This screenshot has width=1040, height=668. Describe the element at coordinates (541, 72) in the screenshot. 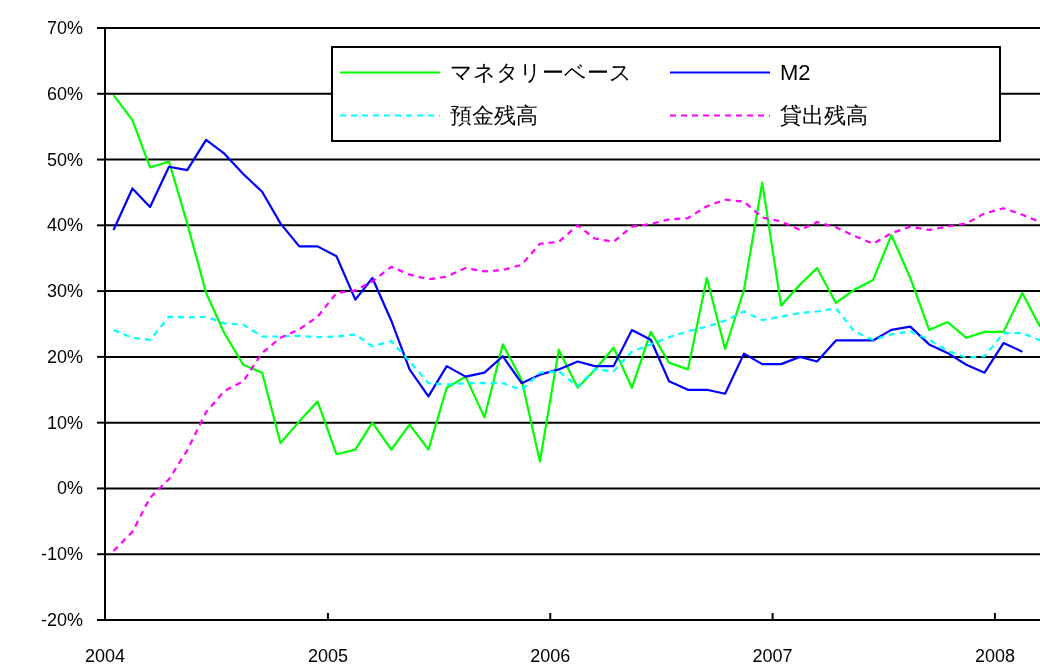

I see `legend-label: マネタリーベース` at that location.